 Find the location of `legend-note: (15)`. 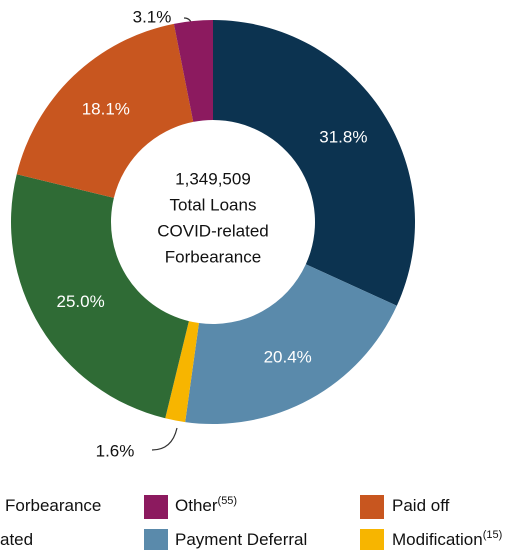

legend-note: (15) is located at coordinates (493, 535).